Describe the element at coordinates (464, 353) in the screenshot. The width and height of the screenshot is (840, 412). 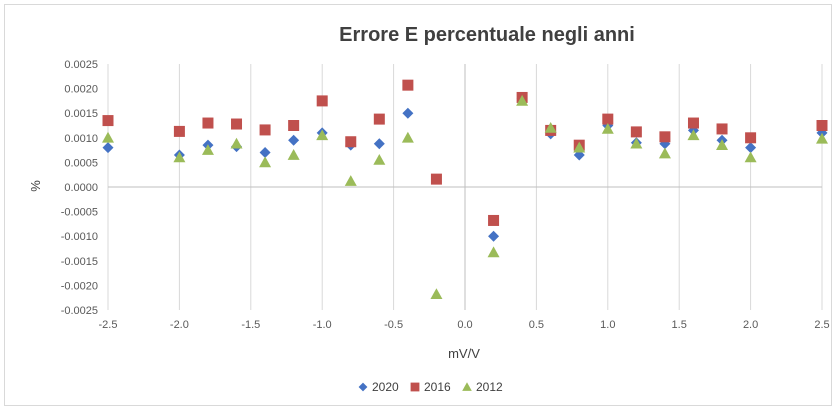
I see `x-axis-label: mV/V` at that location.